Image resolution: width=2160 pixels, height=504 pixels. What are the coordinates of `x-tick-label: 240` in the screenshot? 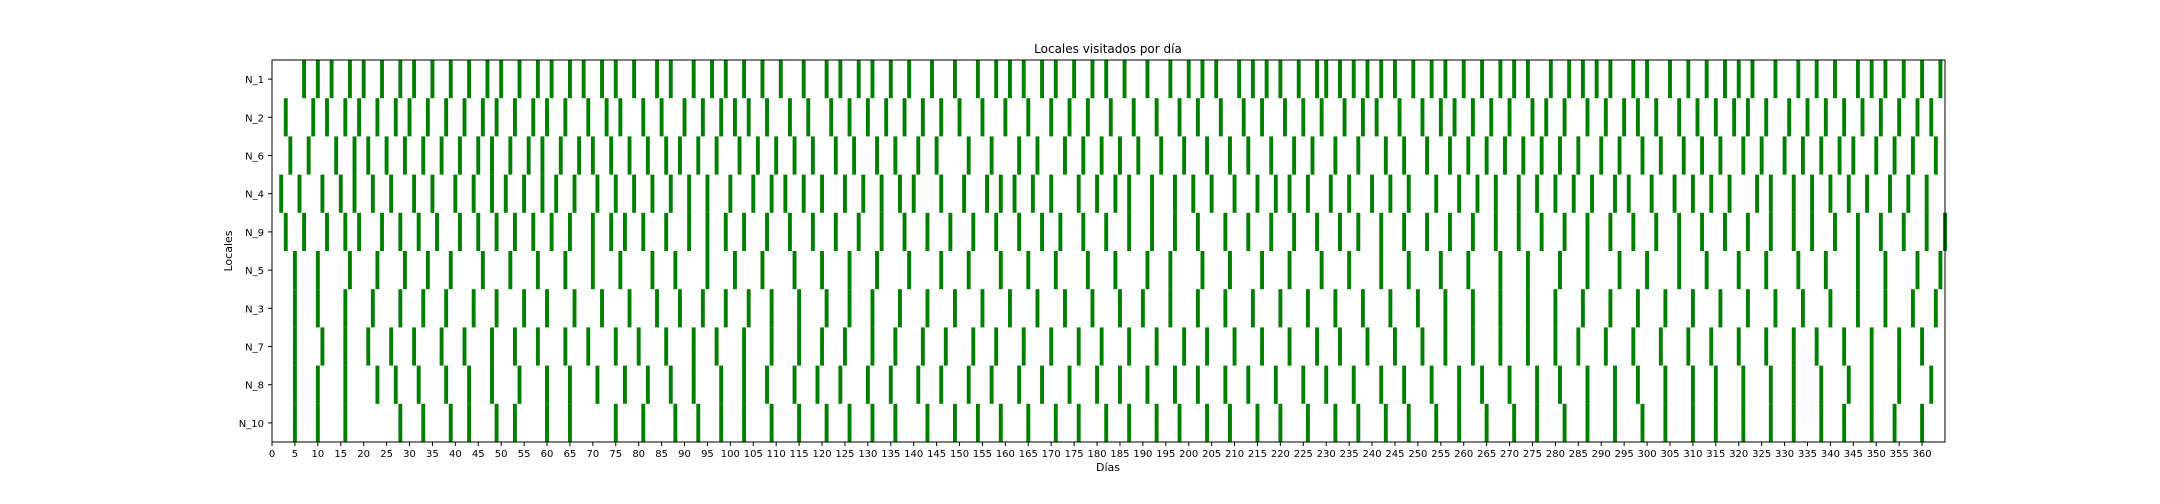 It's located at (1372, 454).